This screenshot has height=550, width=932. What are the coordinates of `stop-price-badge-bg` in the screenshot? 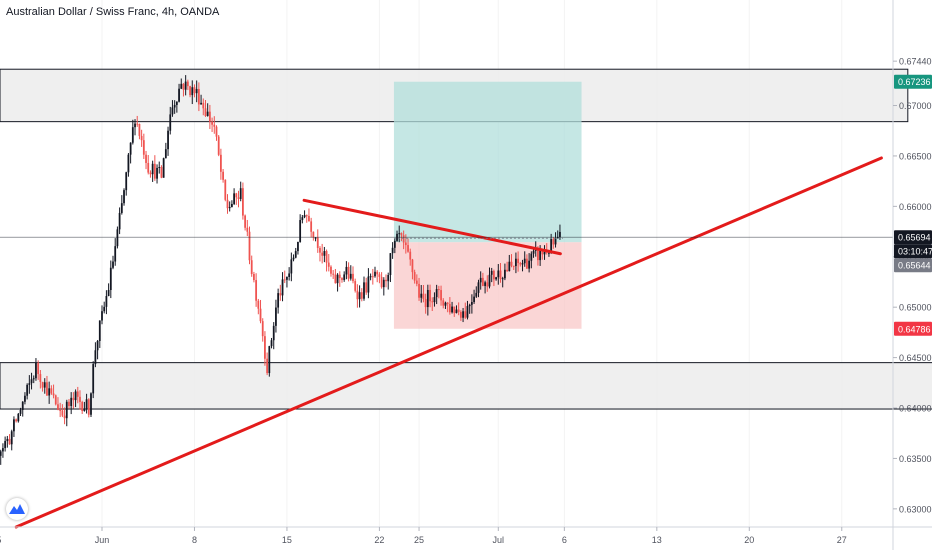 It's located at (913, 328).